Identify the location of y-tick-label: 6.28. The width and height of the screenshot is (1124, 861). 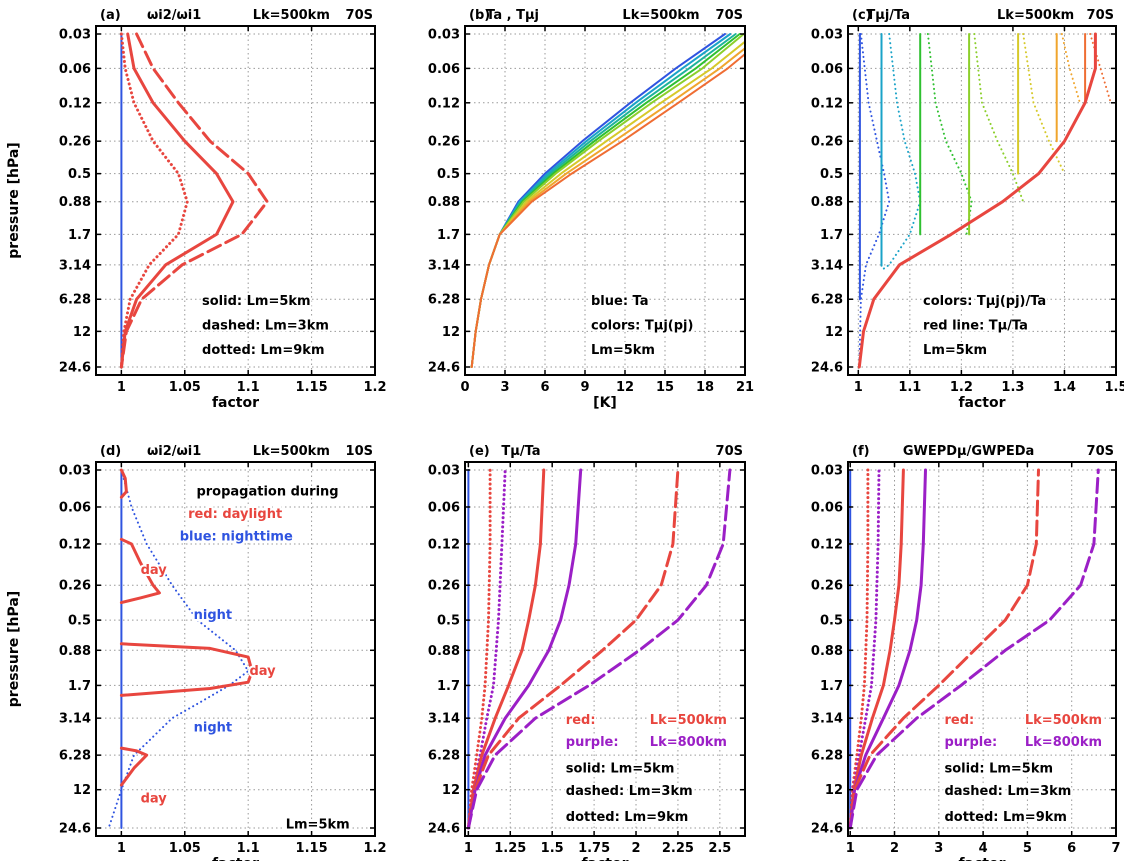
(444, 756).